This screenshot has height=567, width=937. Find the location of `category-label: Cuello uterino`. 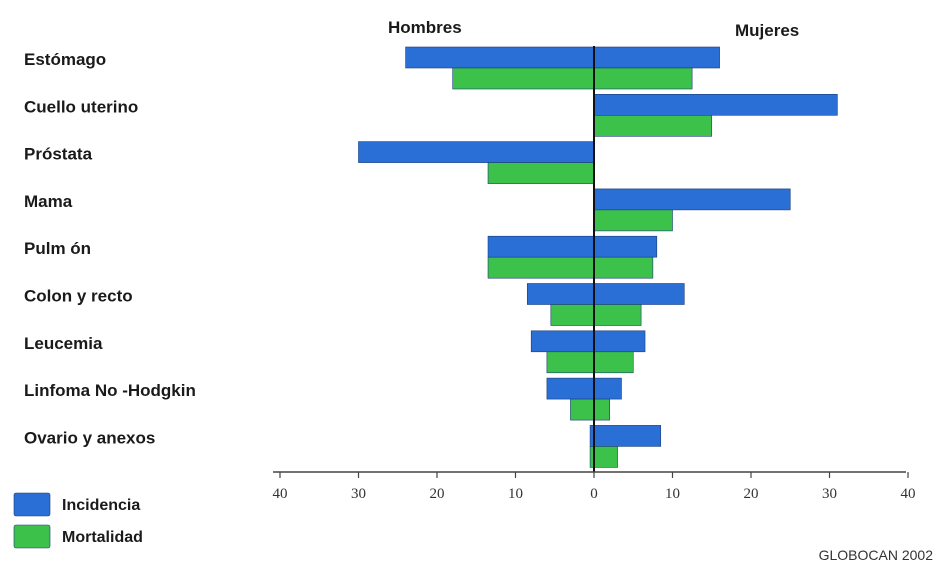

category-label: Cuello uterino is located at coordinates (81, 106).